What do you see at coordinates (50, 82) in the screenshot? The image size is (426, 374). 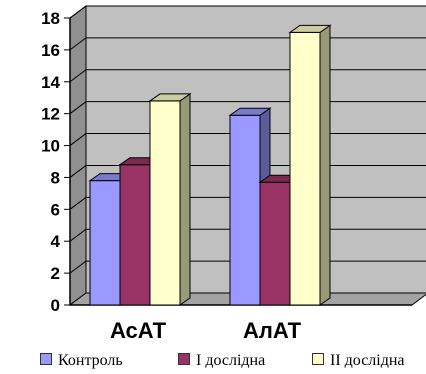 I see `y-tick-label: 14` at bounding box center [50, 82].